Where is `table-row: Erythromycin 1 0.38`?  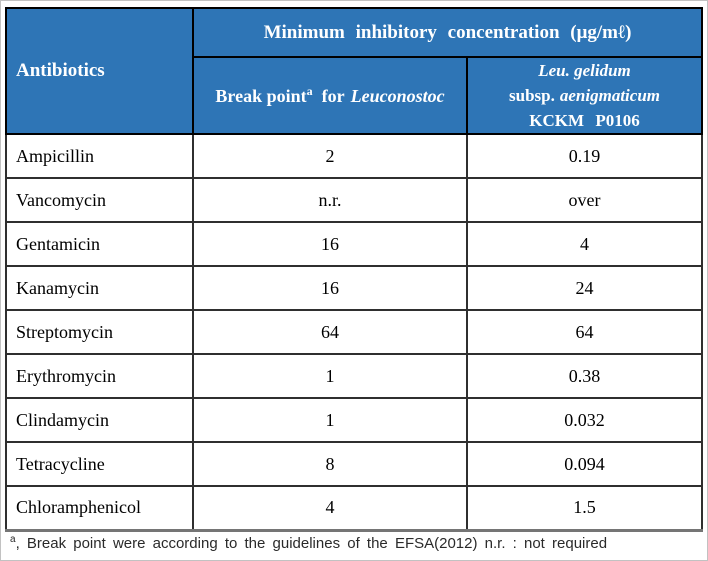 table-row: Erythromycin 1 0.38 is located at coordinates (354, 376).